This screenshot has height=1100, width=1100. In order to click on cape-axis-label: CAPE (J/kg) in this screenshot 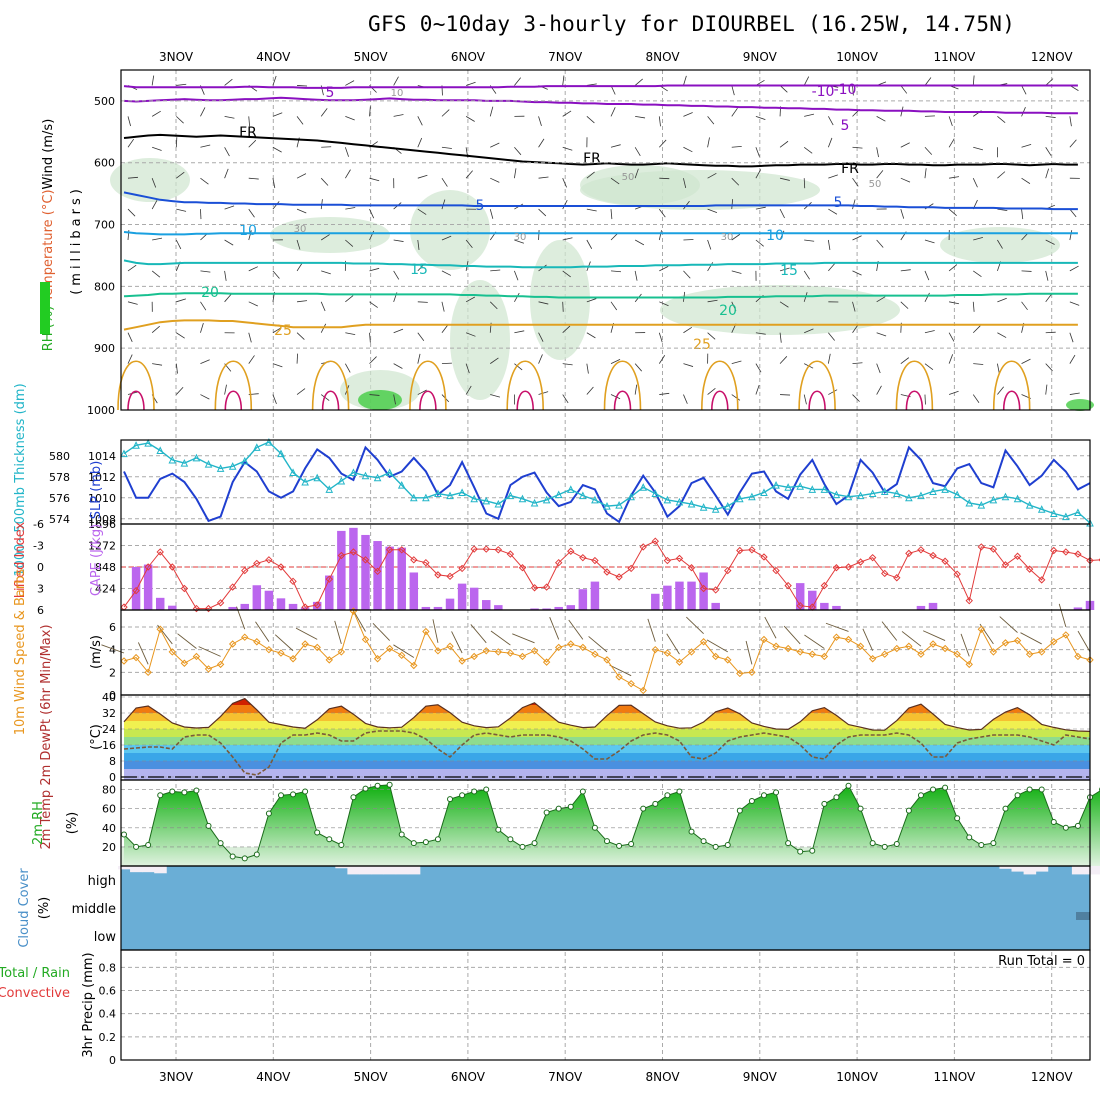, I will do `click(96, 560)`.